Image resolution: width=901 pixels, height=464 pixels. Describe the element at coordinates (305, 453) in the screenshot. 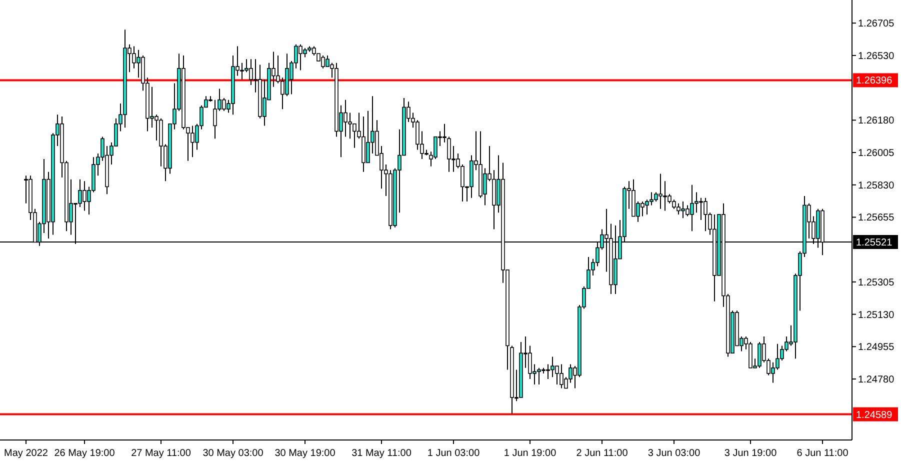

I see `x-tick-label: 30 May 19:00` at that location.